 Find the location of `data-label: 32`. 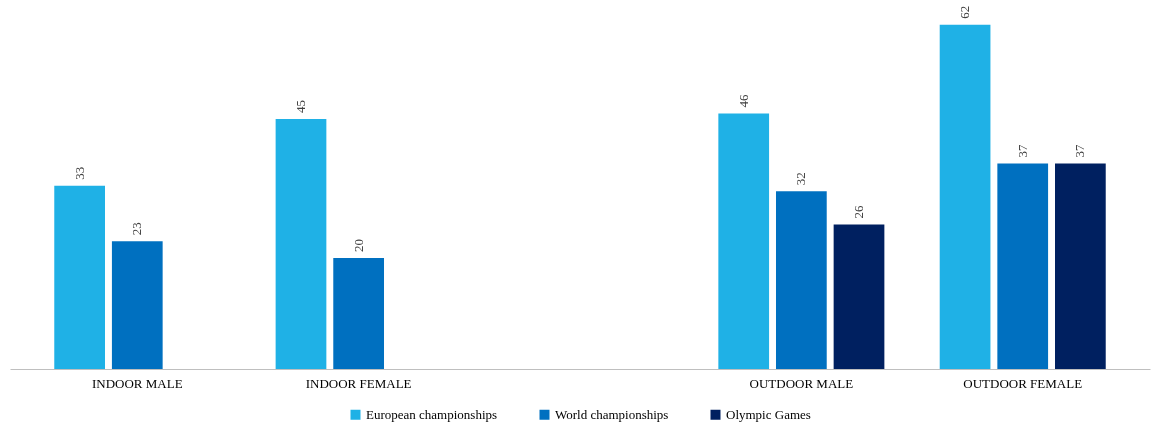

data-label: 32 is located at coordinates (801, 179).